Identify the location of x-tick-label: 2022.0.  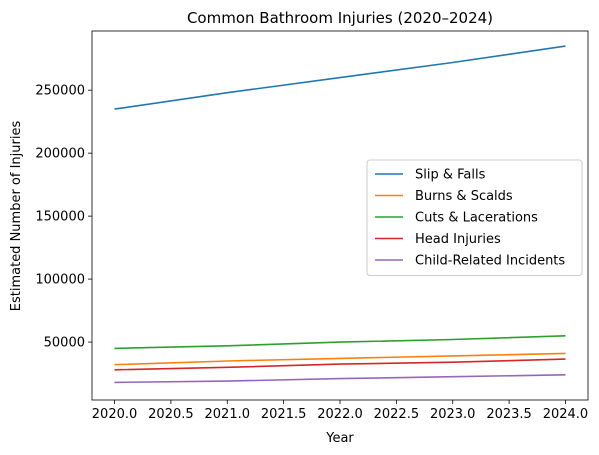
(340, 414).